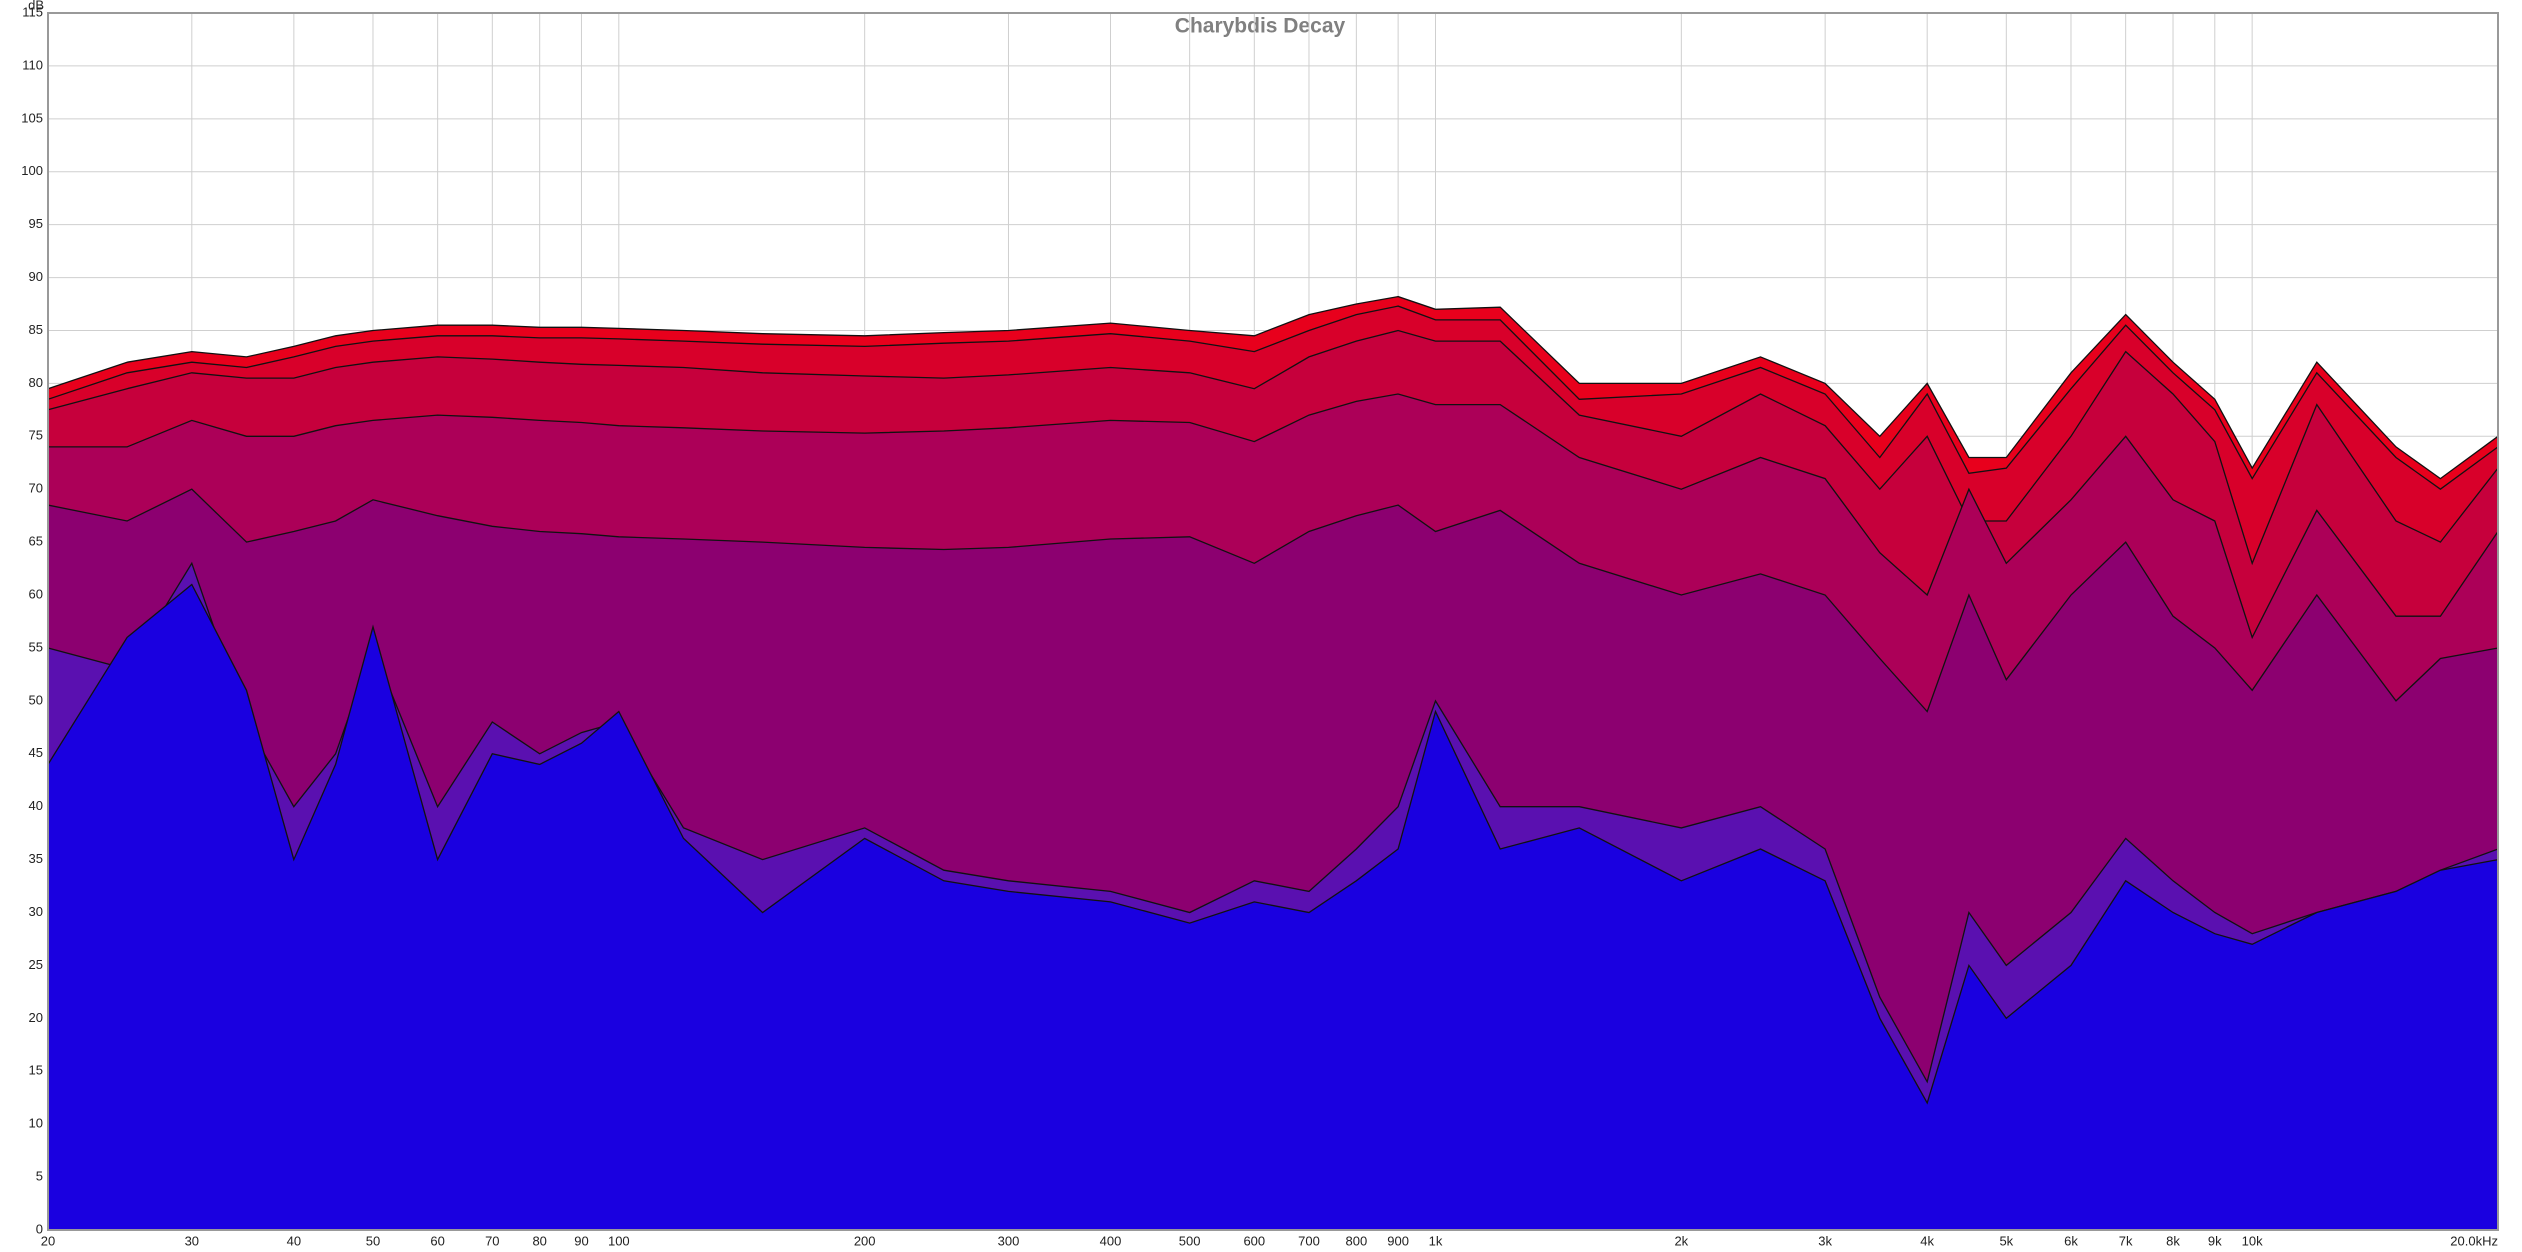 Image resolution: width=2522 pixels, height=1252 pixels. Describe the element at coordinates (581, 1240) in the screenshot. I see `x-tick-label: 90` at that location.